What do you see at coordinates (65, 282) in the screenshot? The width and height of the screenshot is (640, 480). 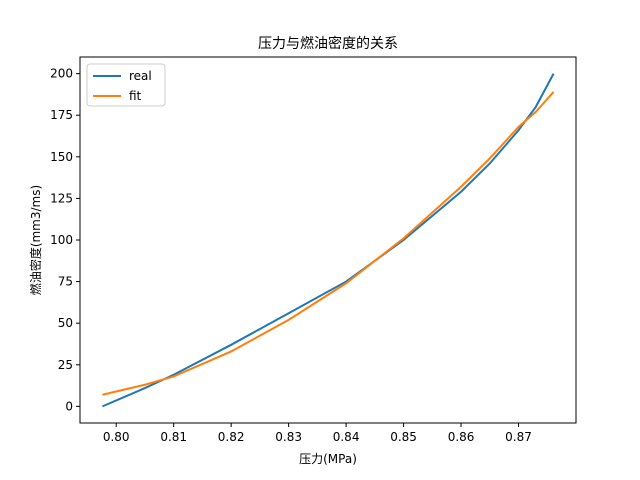 I see `y-tick-label: 75` at bounding box center [65, 282].